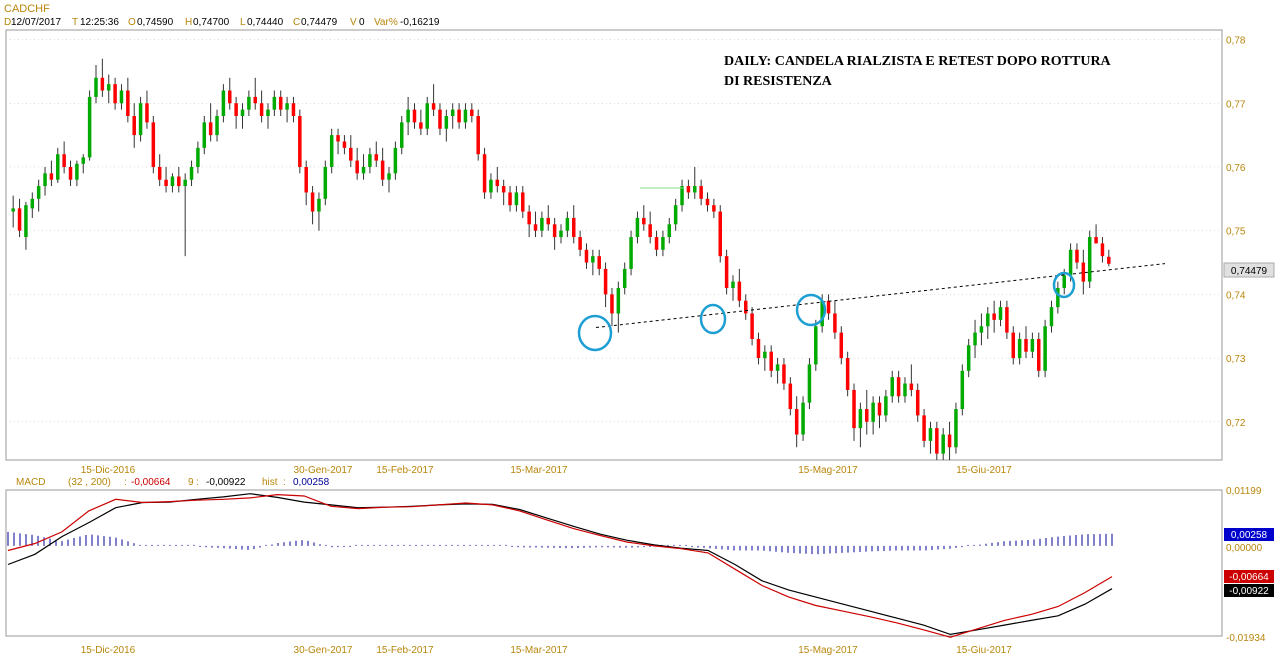 This screenshot has height=668, width=1278. Describe the element at coordinates (151, 482) in the screenshot. I see `macd-value: -0,00664` at that location.